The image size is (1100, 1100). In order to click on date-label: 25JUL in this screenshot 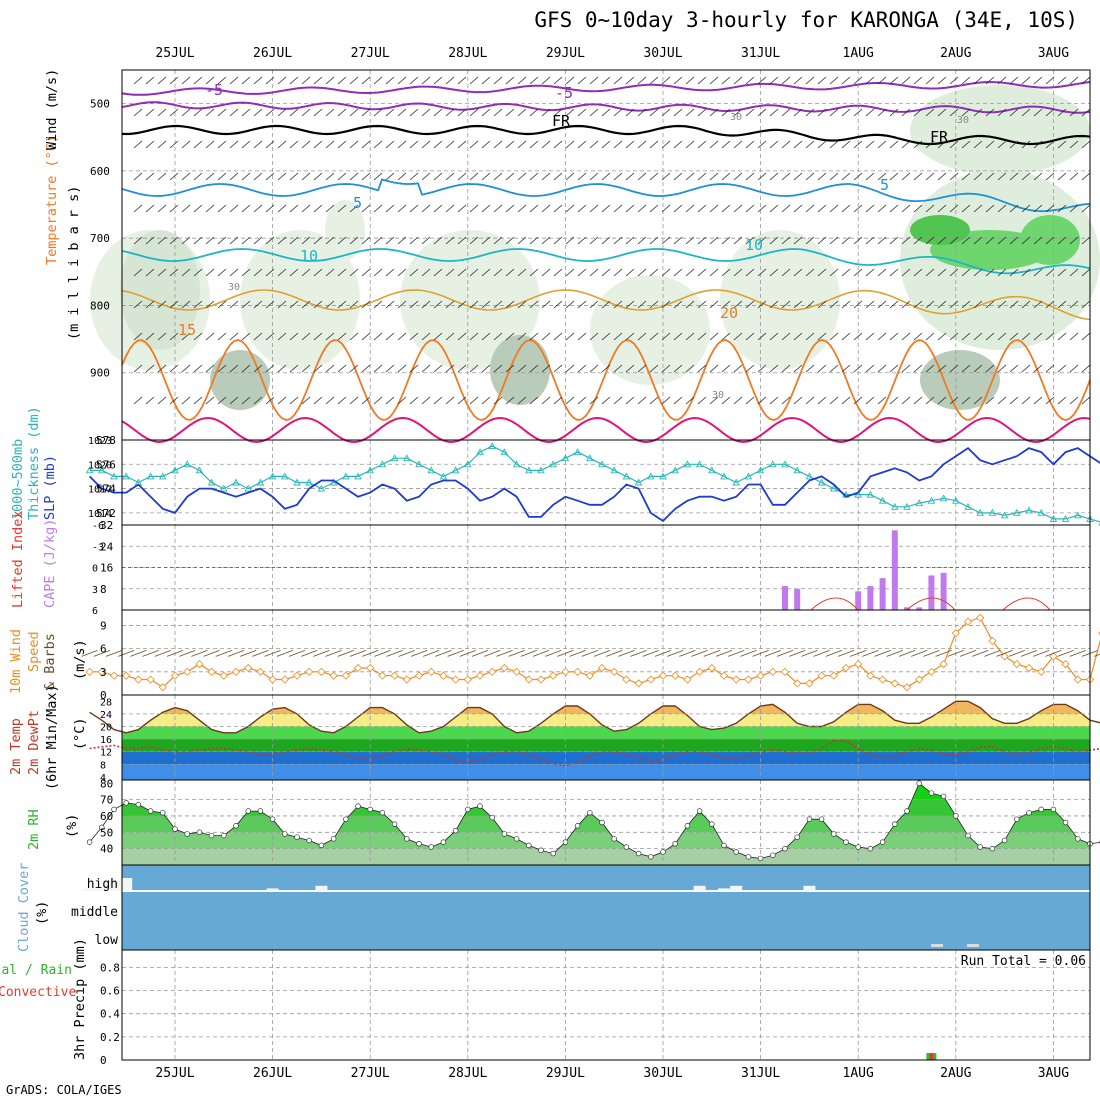, I will do `click(175, 1073)`.